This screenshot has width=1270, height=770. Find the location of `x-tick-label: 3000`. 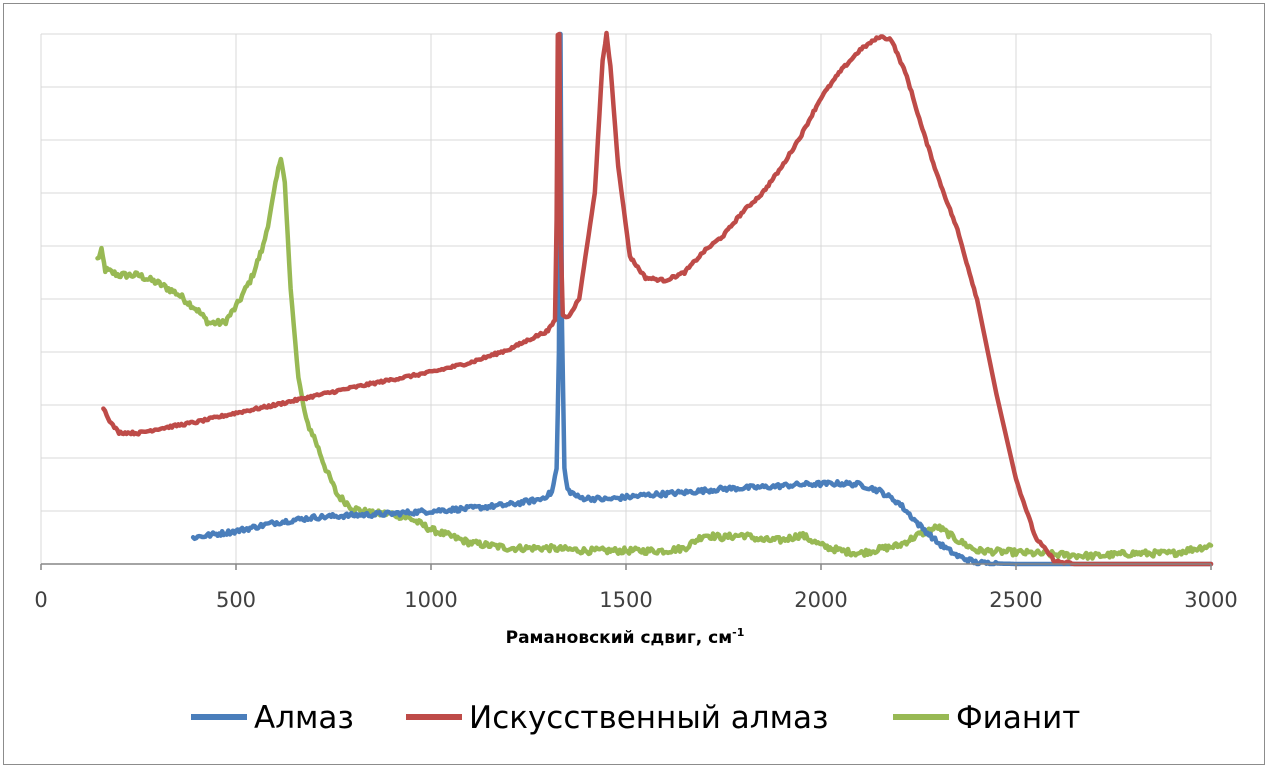

x-tick-label: 3000 is located at coordinates (1210, 600).